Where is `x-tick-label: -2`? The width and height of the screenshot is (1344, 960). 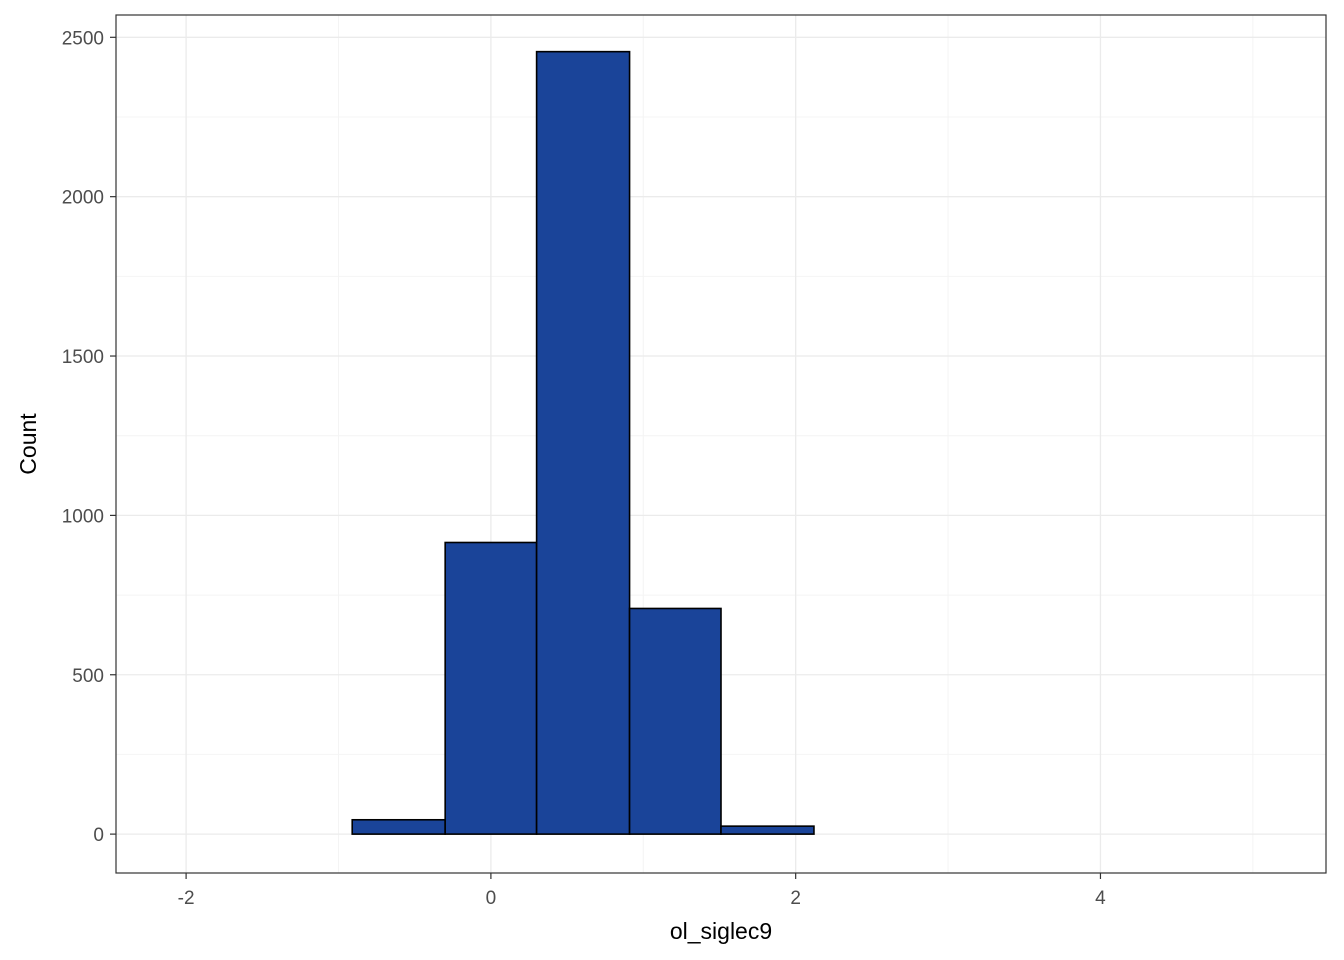
x-tick-label: -2 is located at coordinates (186, 898).